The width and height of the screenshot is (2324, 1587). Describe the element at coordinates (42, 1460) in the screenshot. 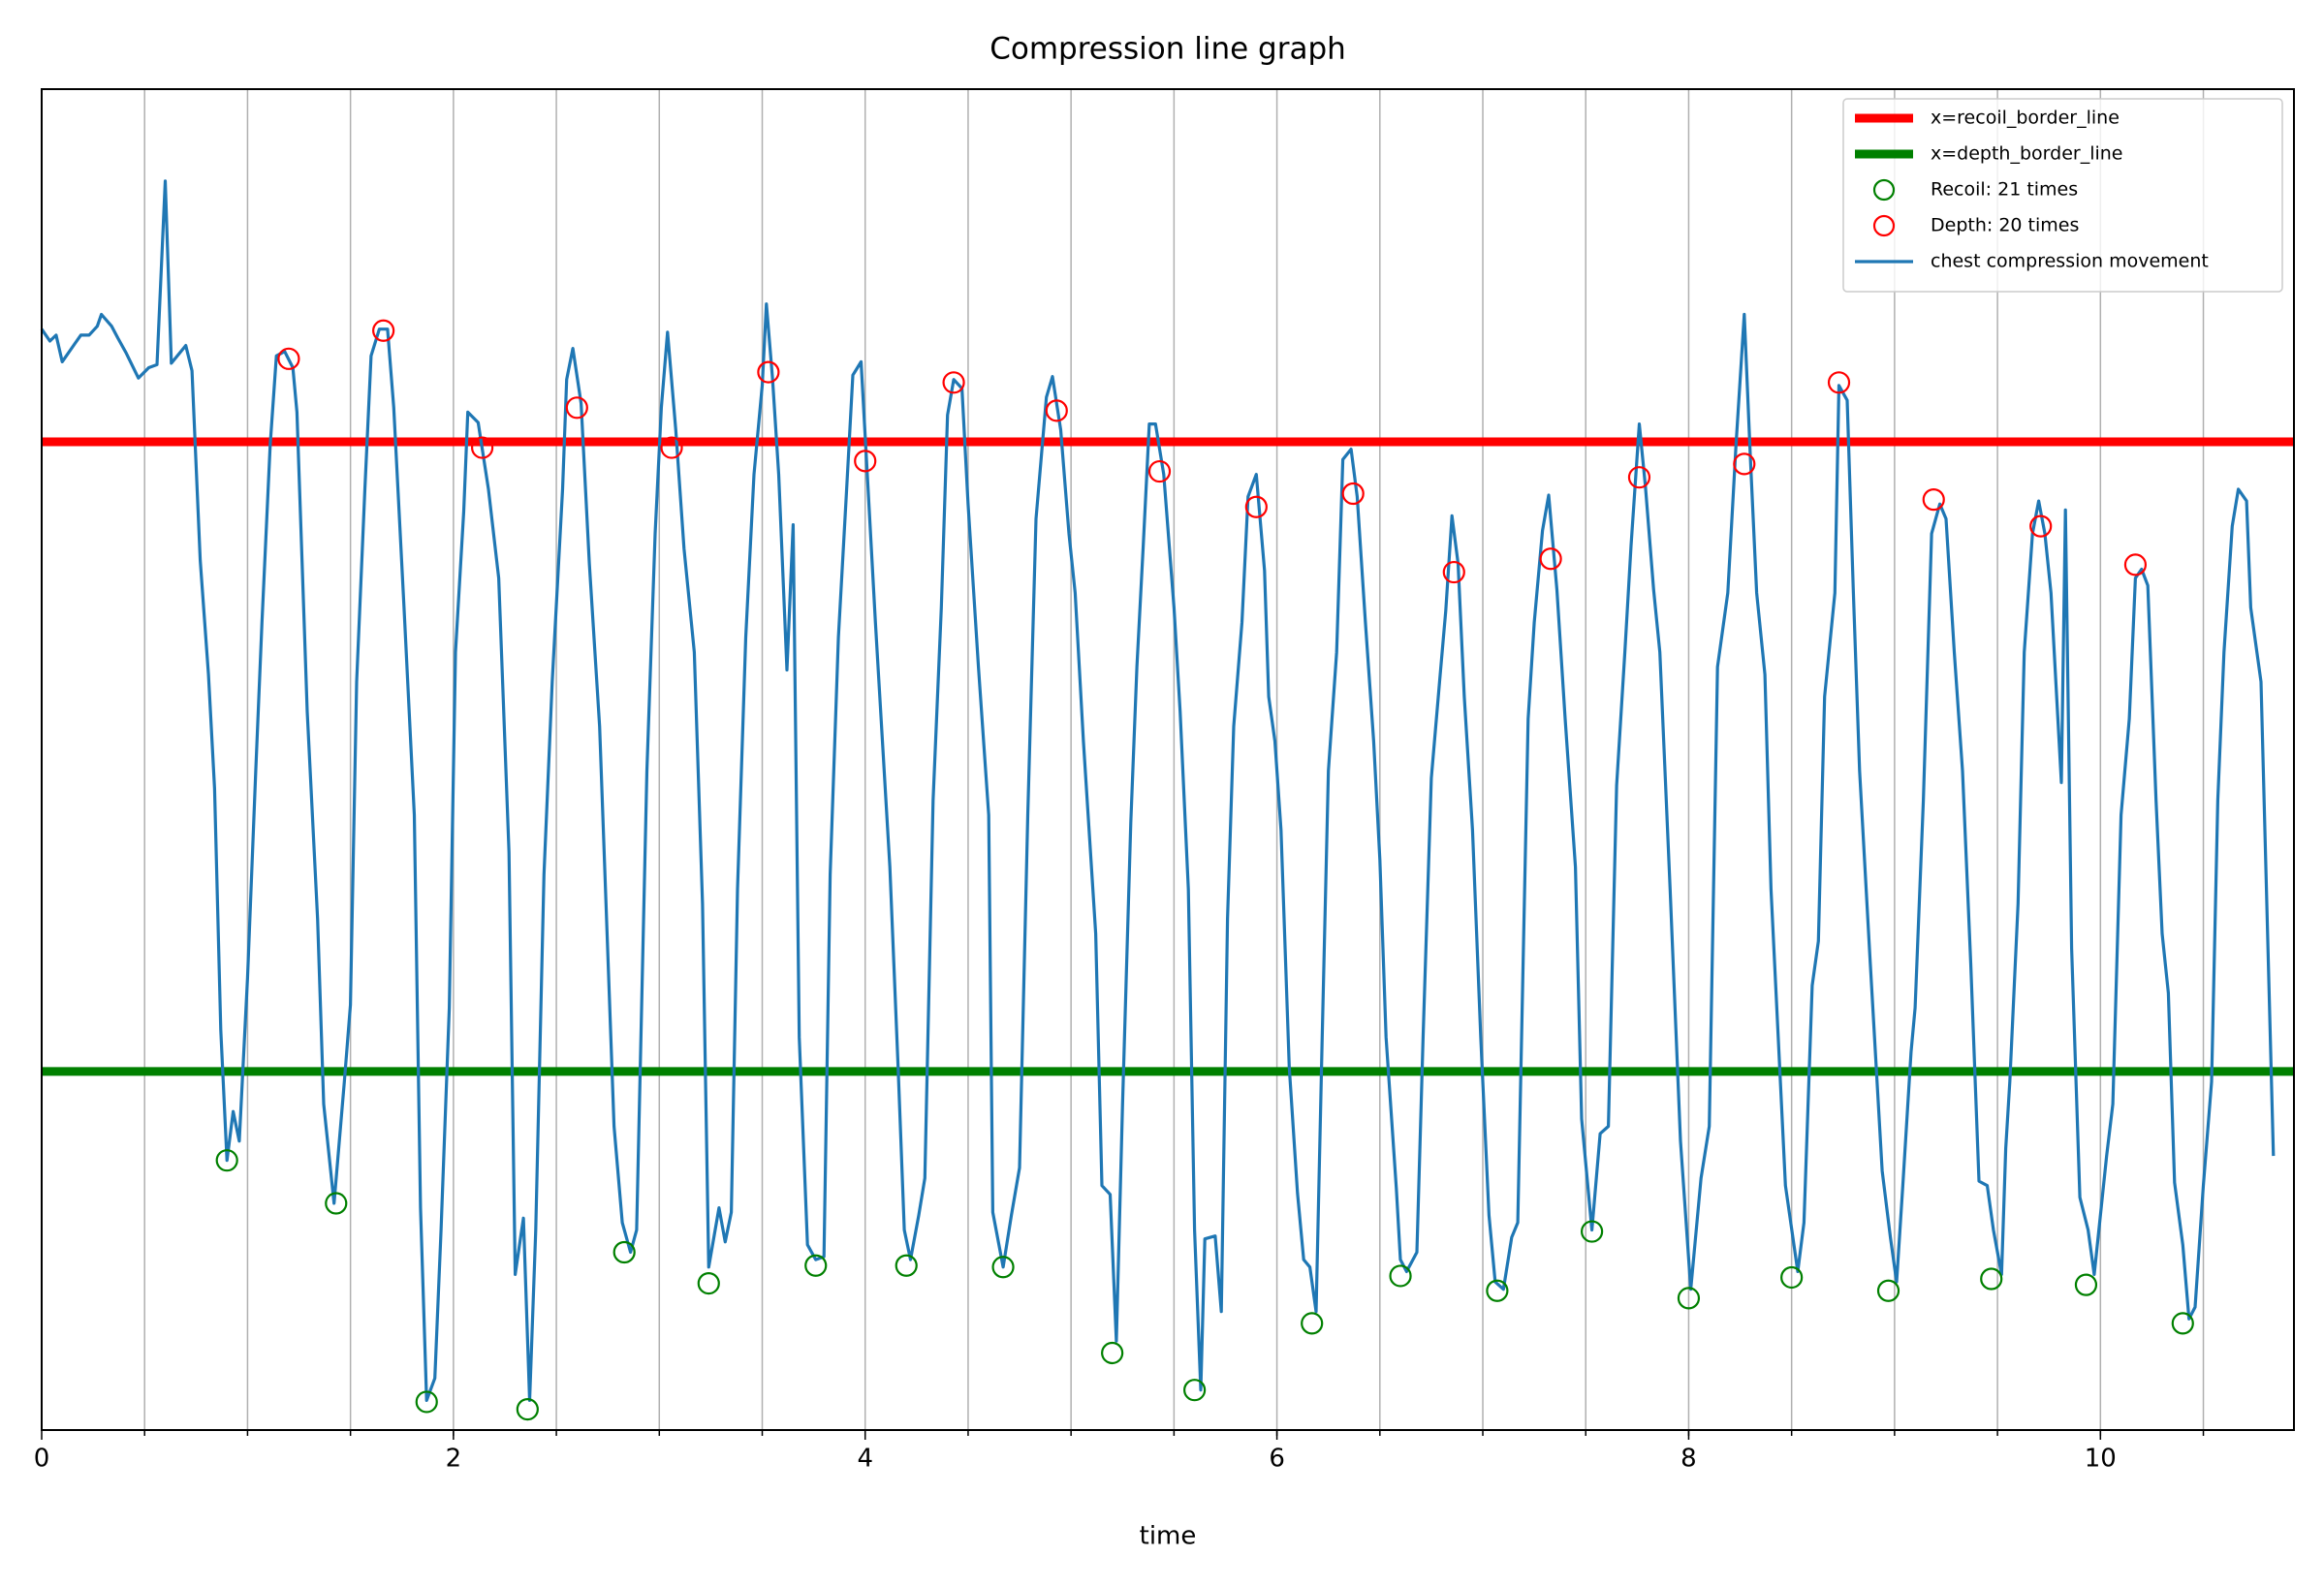

I see `x-tick-label: 0` at that location.